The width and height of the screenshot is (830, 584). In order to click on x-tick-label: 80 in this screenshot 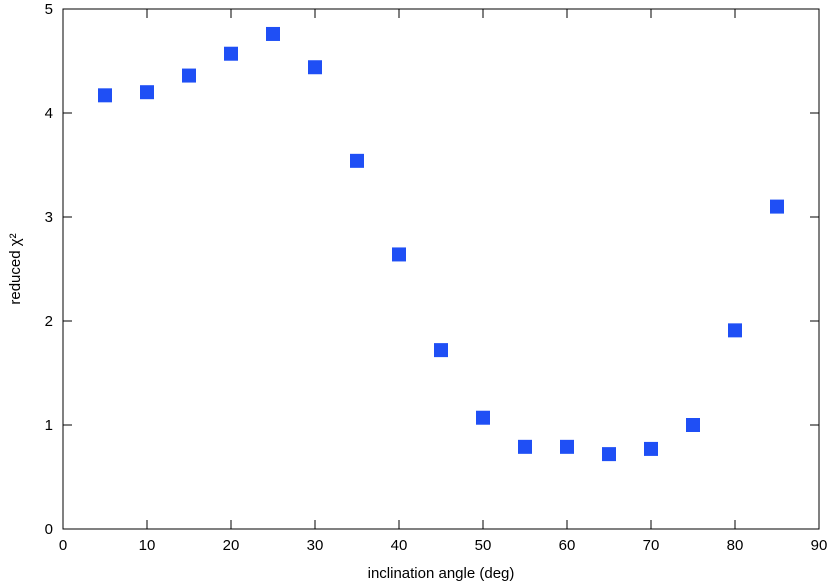, I will do `click(735, 545)`.